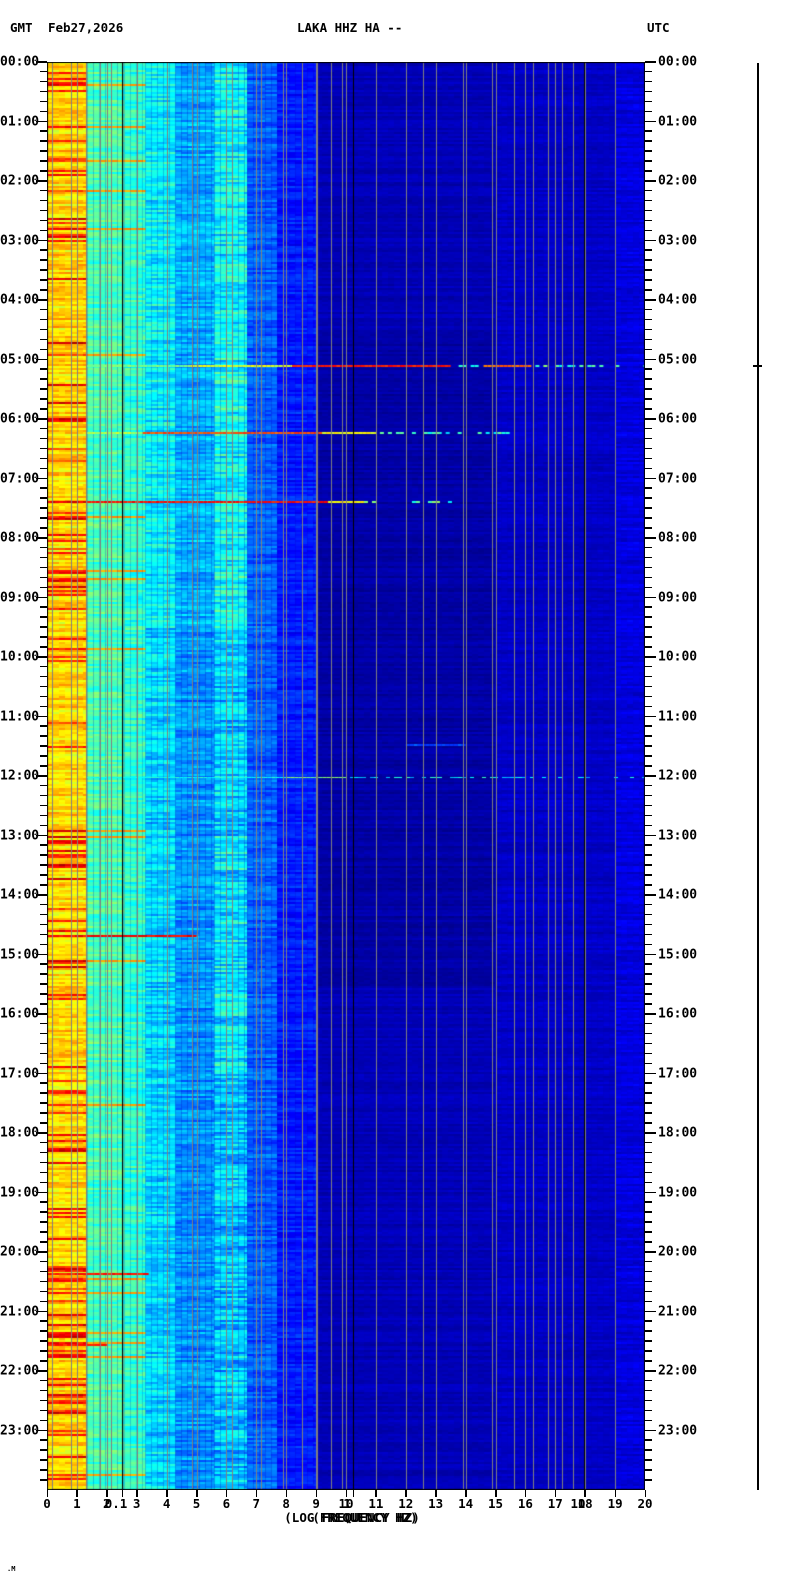  Describe the element at coordinates (585, 1503) in the screenshot. I see `freq-tick-label: 18` at that location.